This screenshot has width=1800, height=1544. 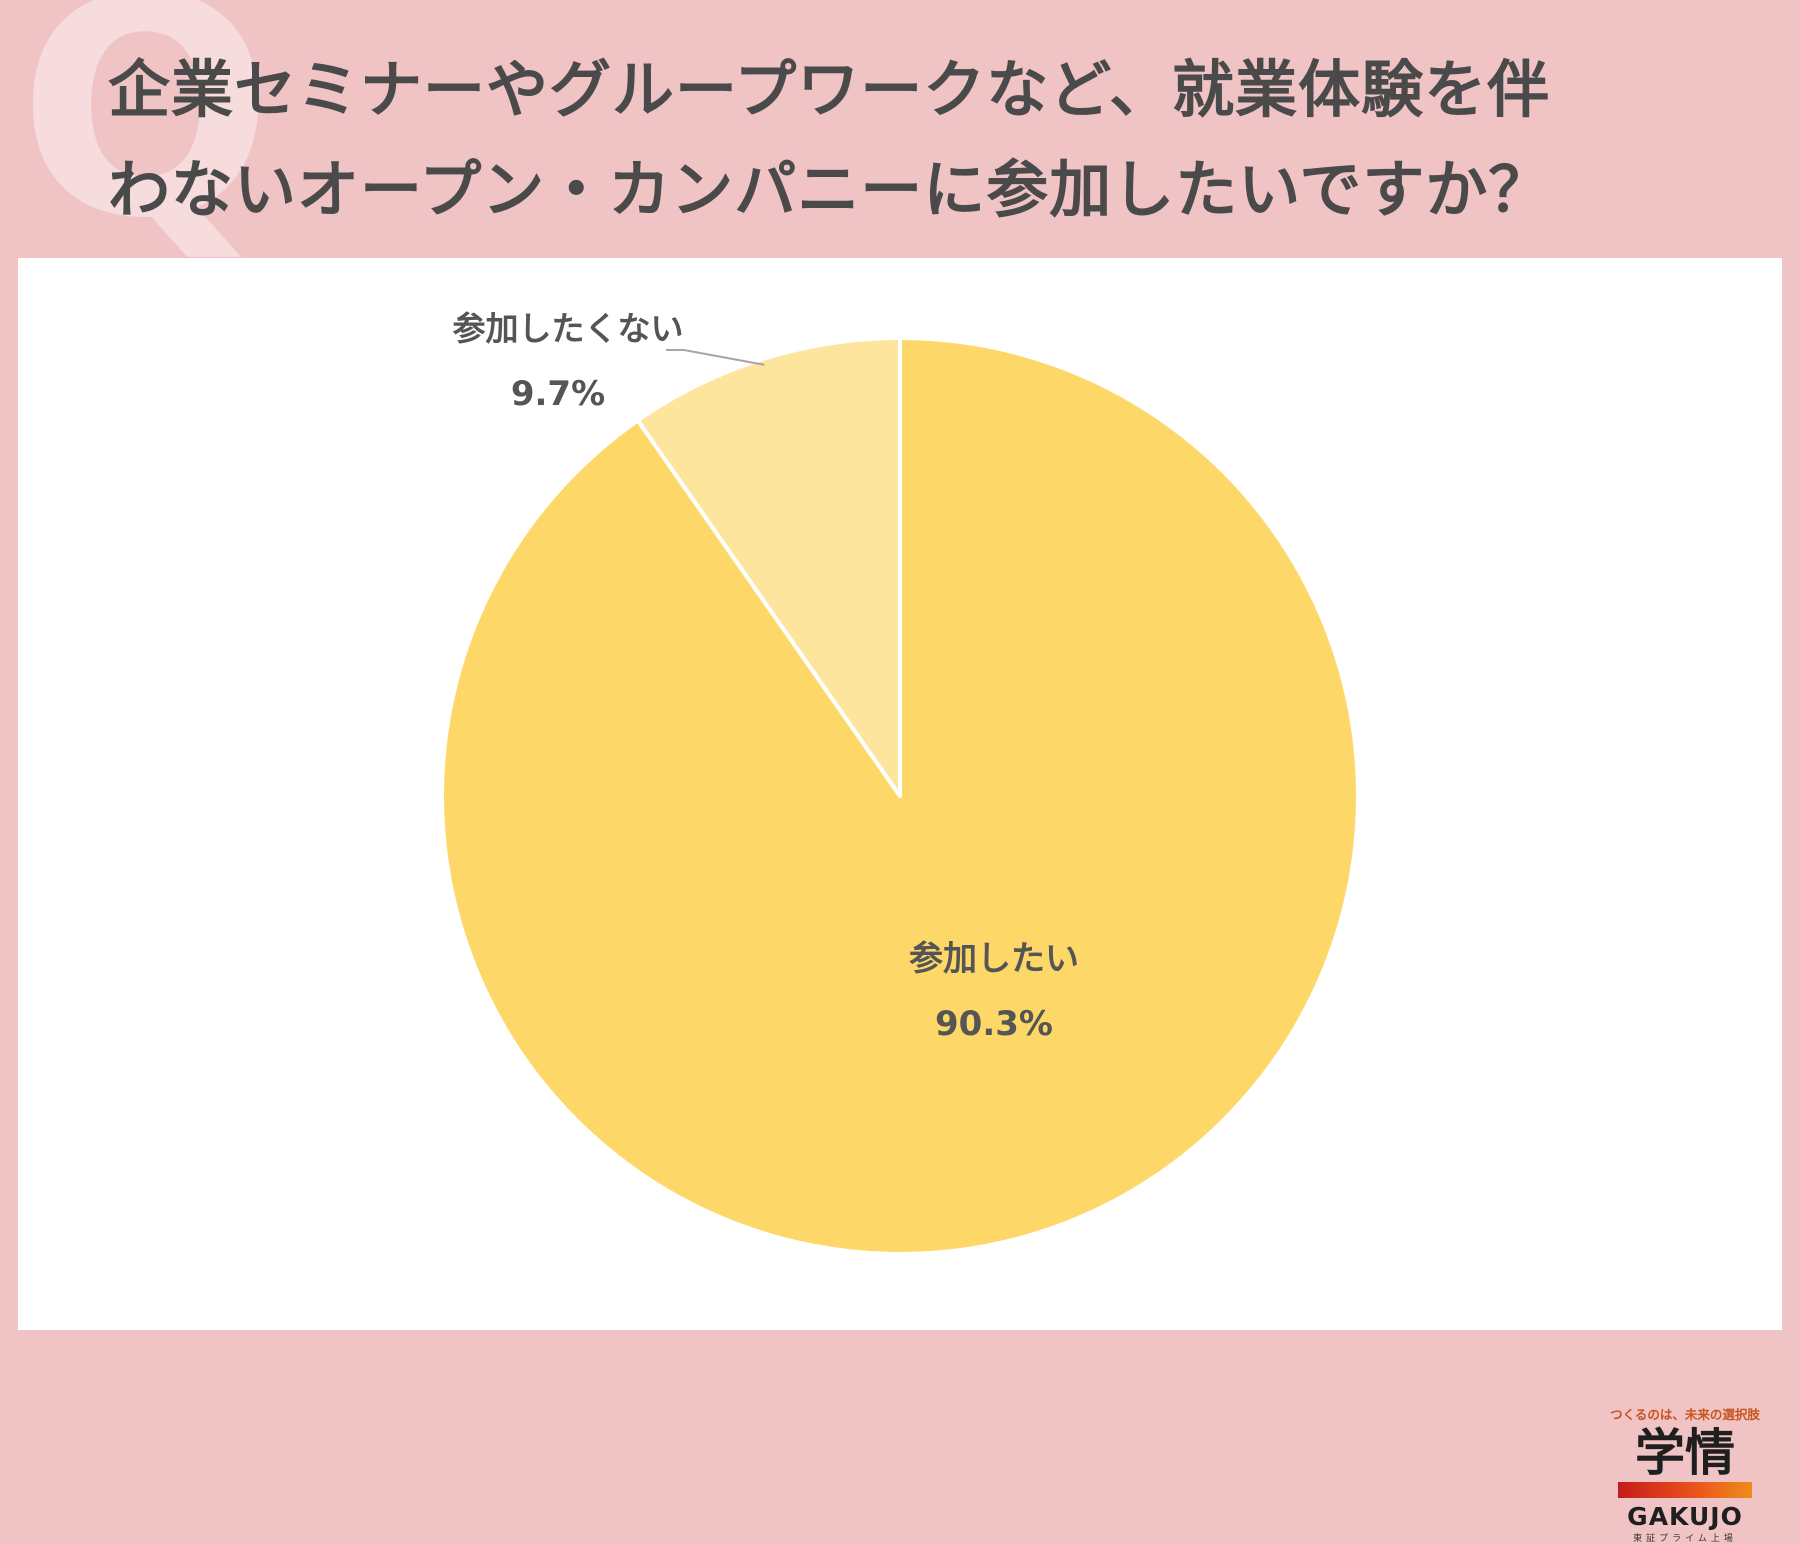 I want to click on title-line-1: 企業セミナーやグループワークなど、就業体験を伴, so click(x=829, y=89).